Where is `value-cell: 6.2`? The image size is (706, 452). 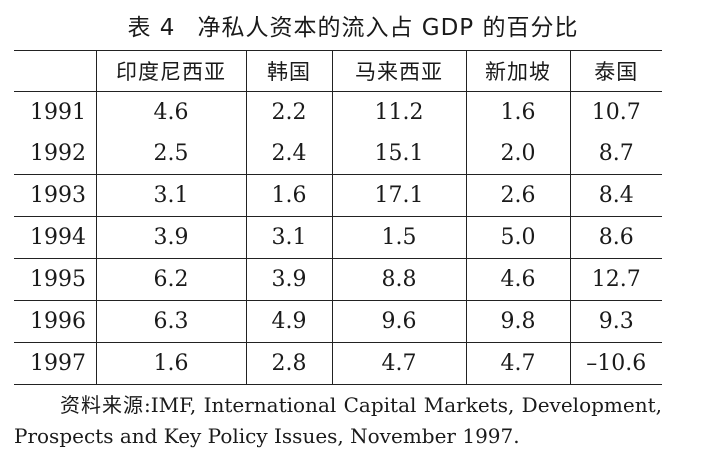
value-cell: 6.2 is located at coordinates (170, 279).